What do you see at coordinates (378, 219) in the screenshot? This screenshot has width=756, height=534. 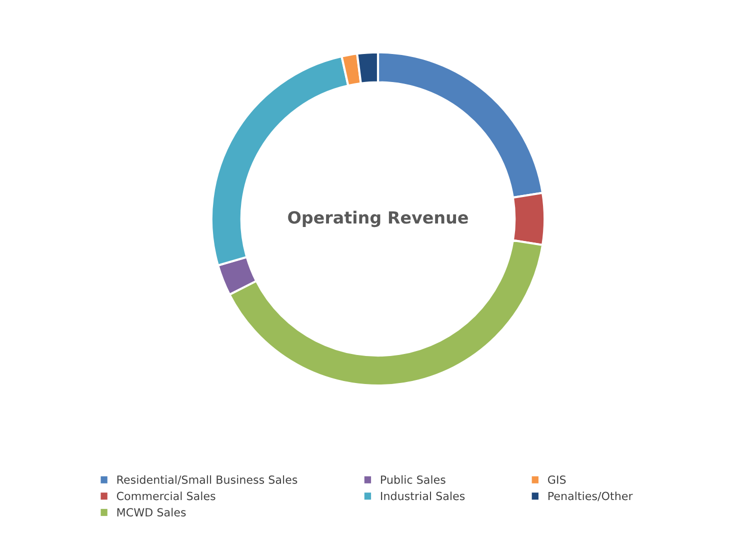 I see `text: Operating Revenue` at bounding box center [378, 219].